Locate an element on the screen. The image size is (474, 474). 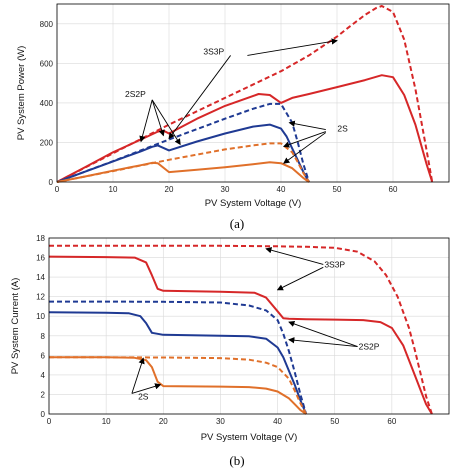
y-tick-label: 400 is located at coordinates (47, 103).